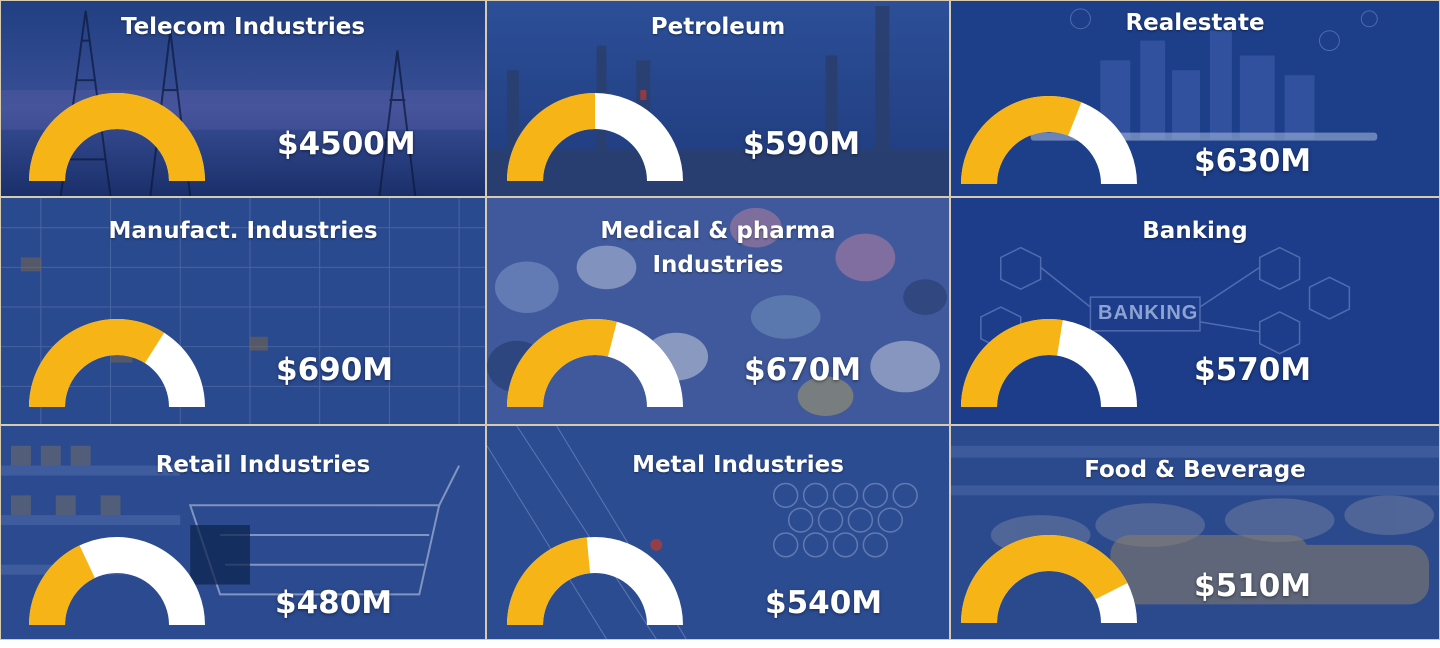 Image resolution: width=1440 pixels, height=648 pixels. What do you see at coordinates (62, 585) in the screenshot?
I see `gauge-fill-retail` at bounding box center [62, 585].